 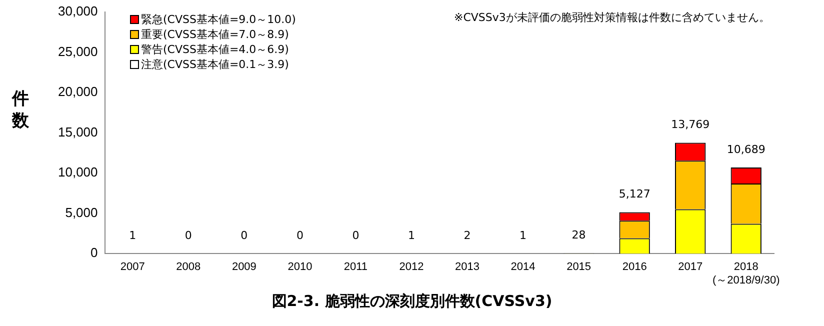 I want to click on x-tick-label: 2014, so click(x=523, y=267).